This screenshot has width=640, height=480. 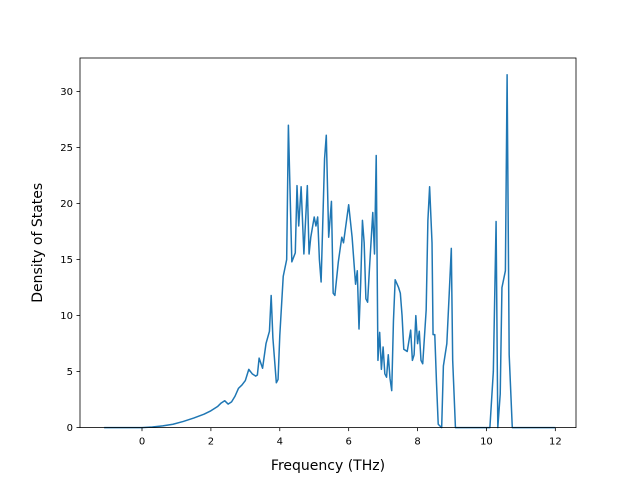 What do you see at coordinates (348, 442) in the screenshot?
I see `x-tick-label: 6` at bounding box center [348, 442].